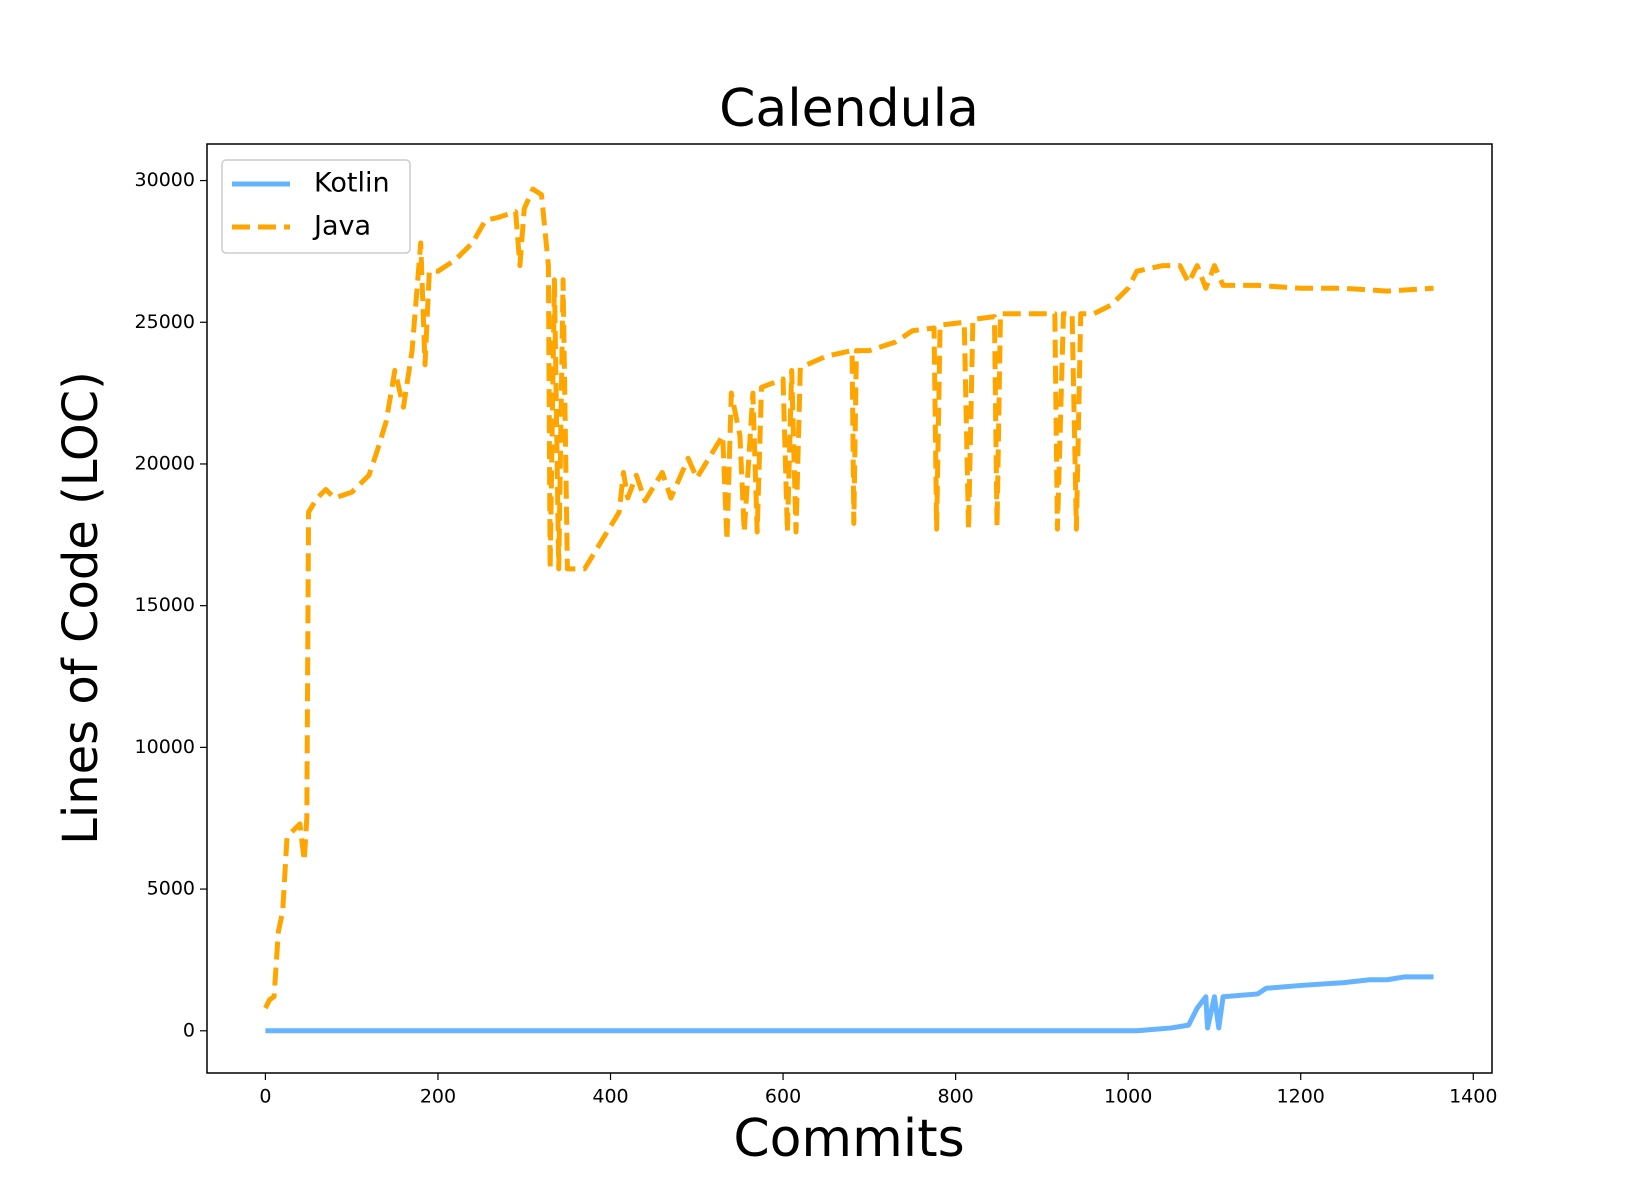 Image resolution: width=1650 pixels, height=1200 pixels. I want to click on y-tick-label: 25000, so click(165, 322).